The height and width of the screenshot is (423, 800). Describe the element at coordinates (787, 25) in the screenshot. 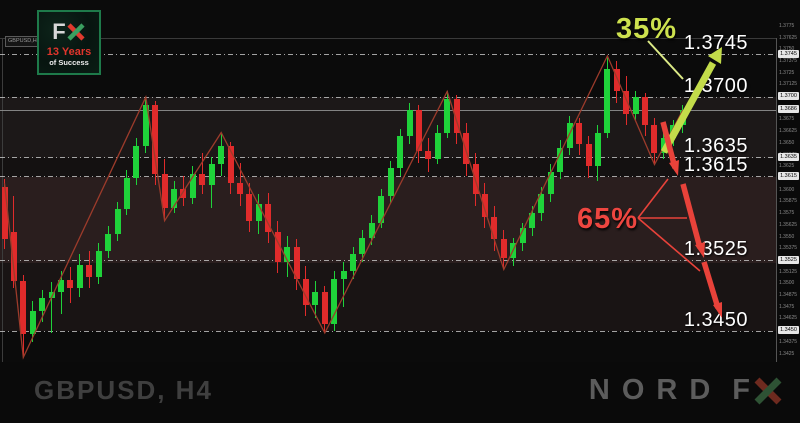

I see `axis-tick-label: 1.3775` at that location.